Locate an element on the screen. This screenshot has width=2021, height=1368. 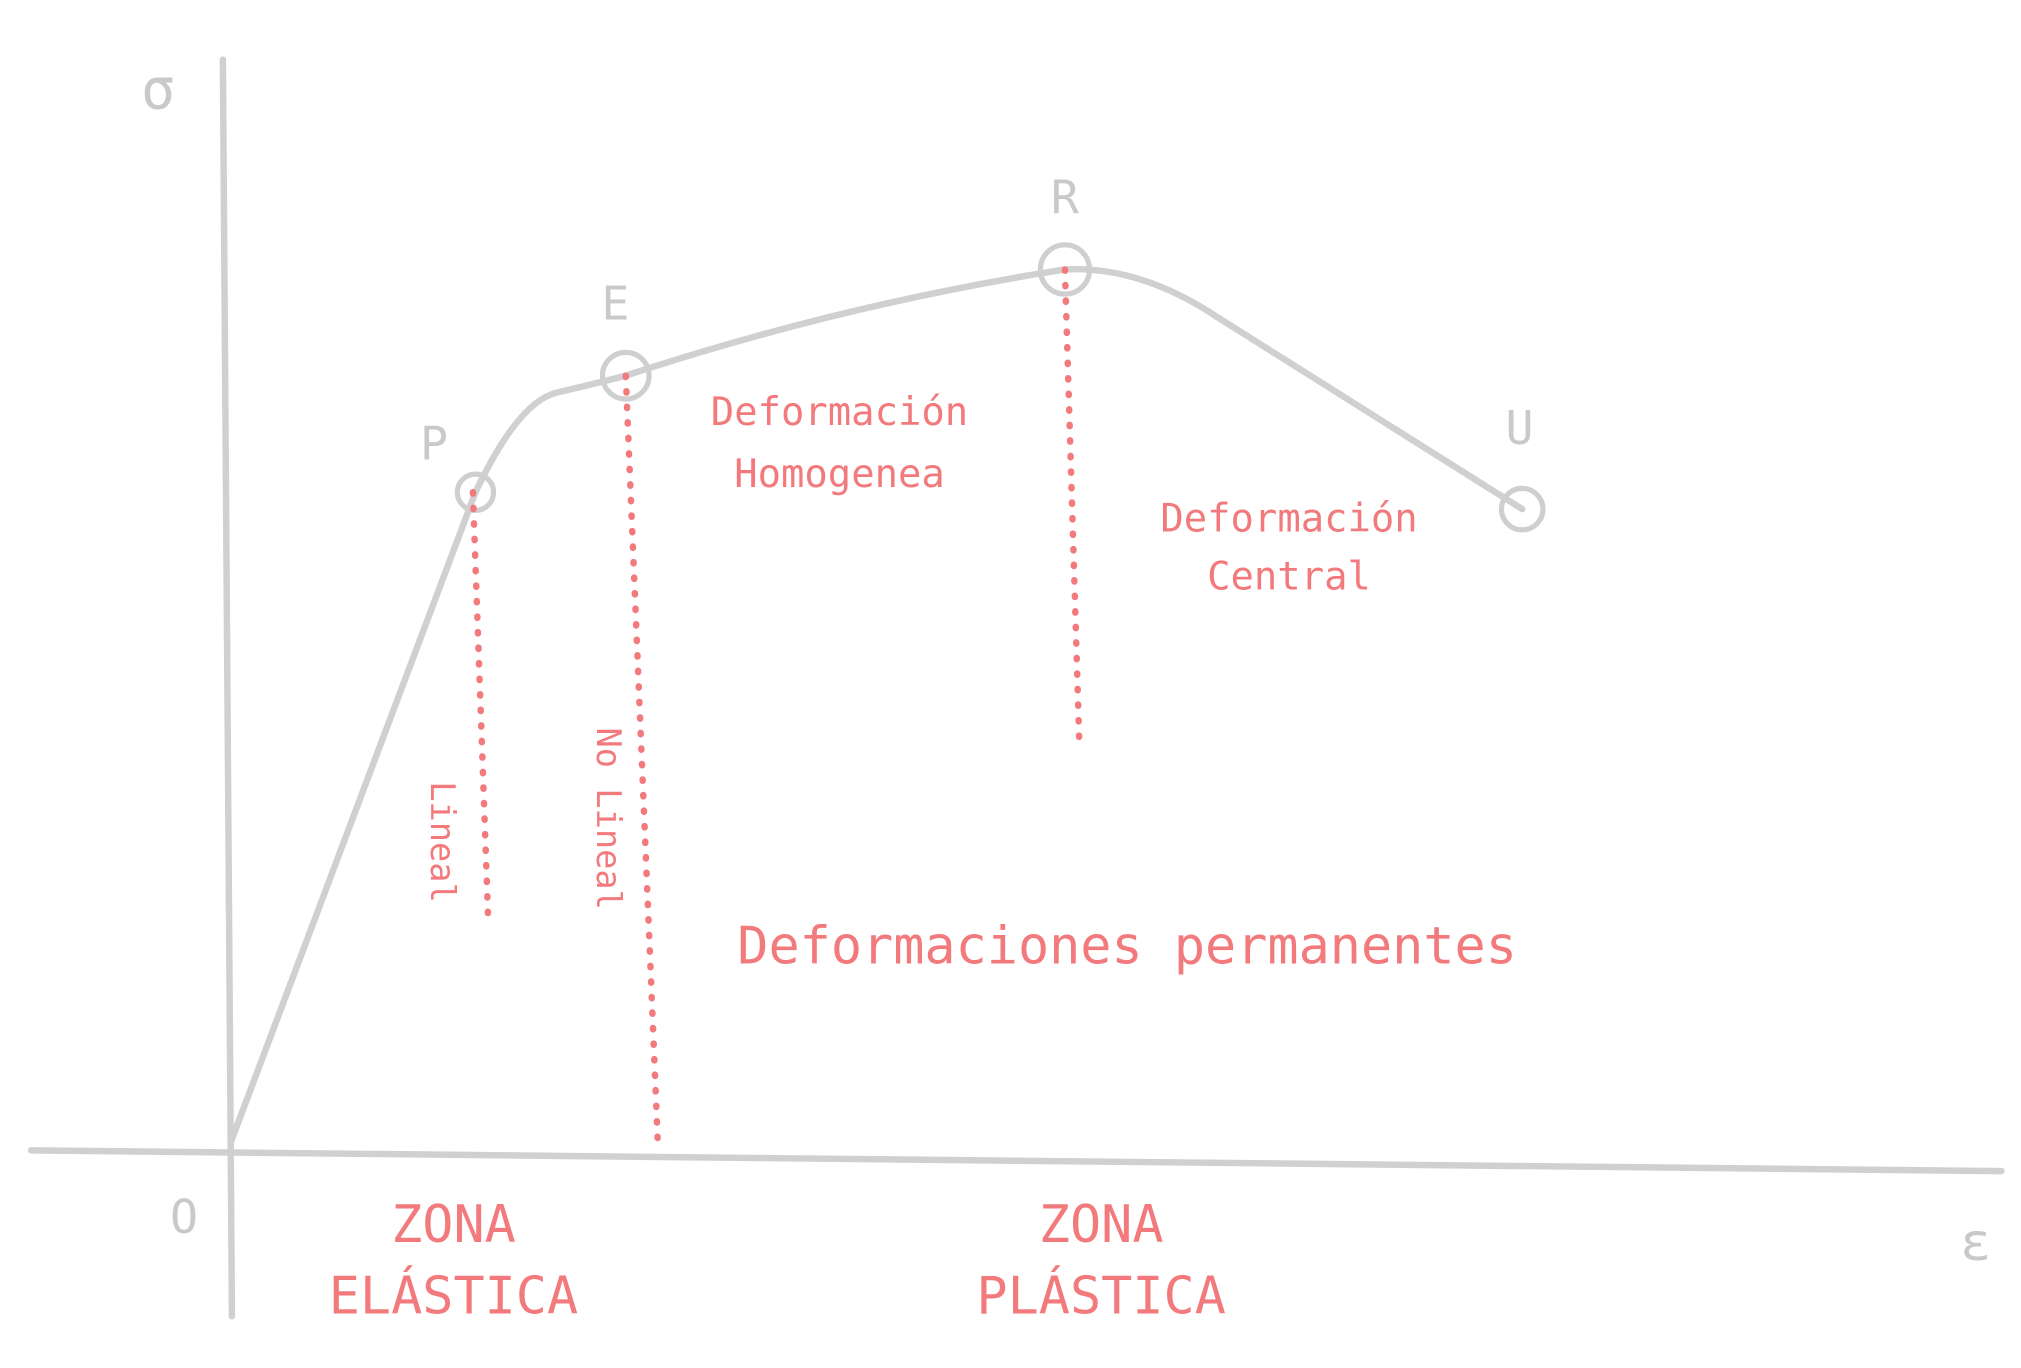
zone-label: ELÁSTICA is located at coordinates (453, 1295).